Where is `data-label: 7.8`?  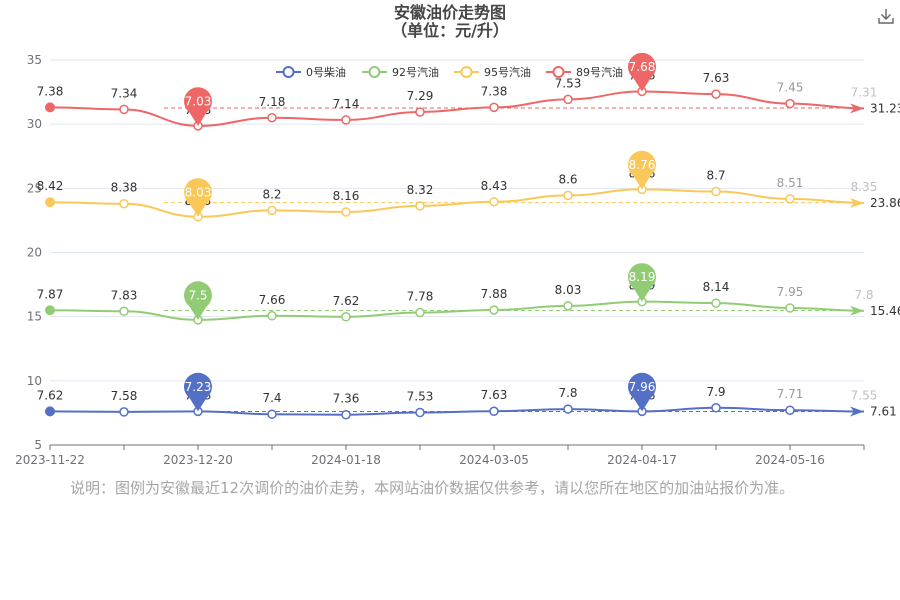
data-label: 7.8 is located at coordinates (567, 393).